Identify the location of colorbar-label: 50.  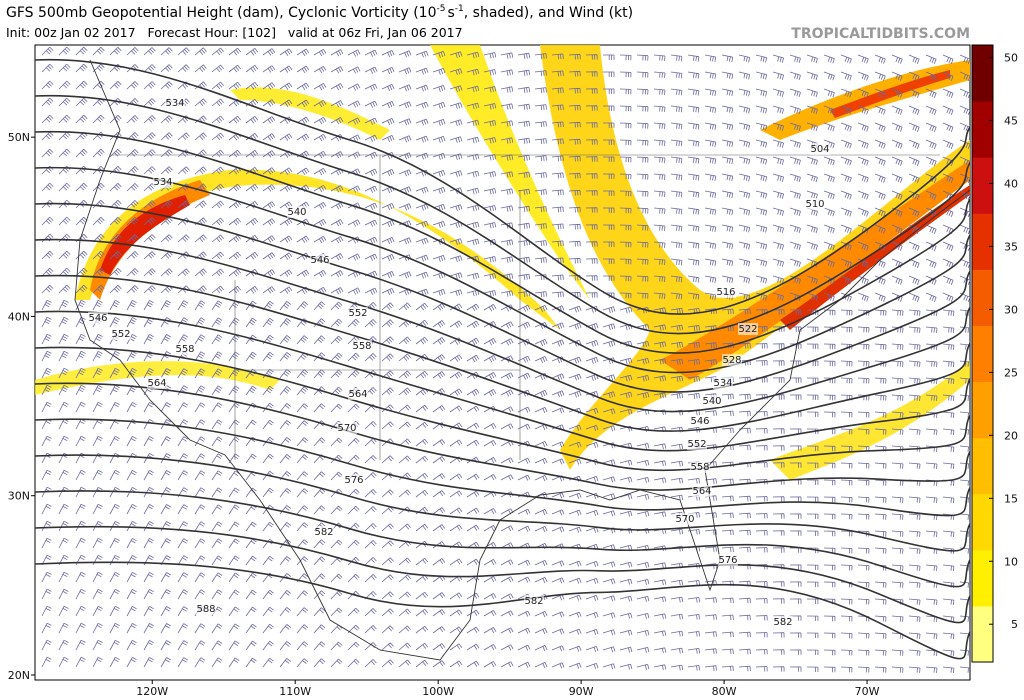
(1011, 58).